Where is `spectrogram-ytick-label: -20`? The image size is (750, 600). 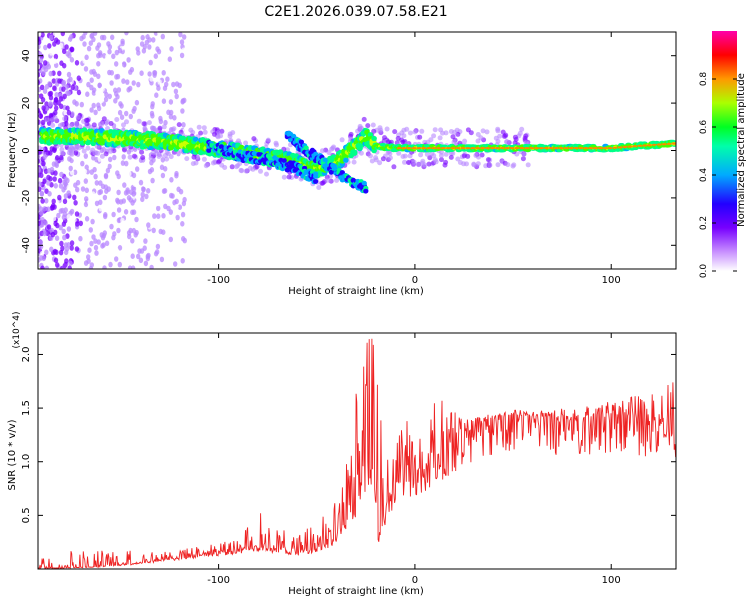 spectrogram-ytick-label: -20 is located at coordinates (26, 198).